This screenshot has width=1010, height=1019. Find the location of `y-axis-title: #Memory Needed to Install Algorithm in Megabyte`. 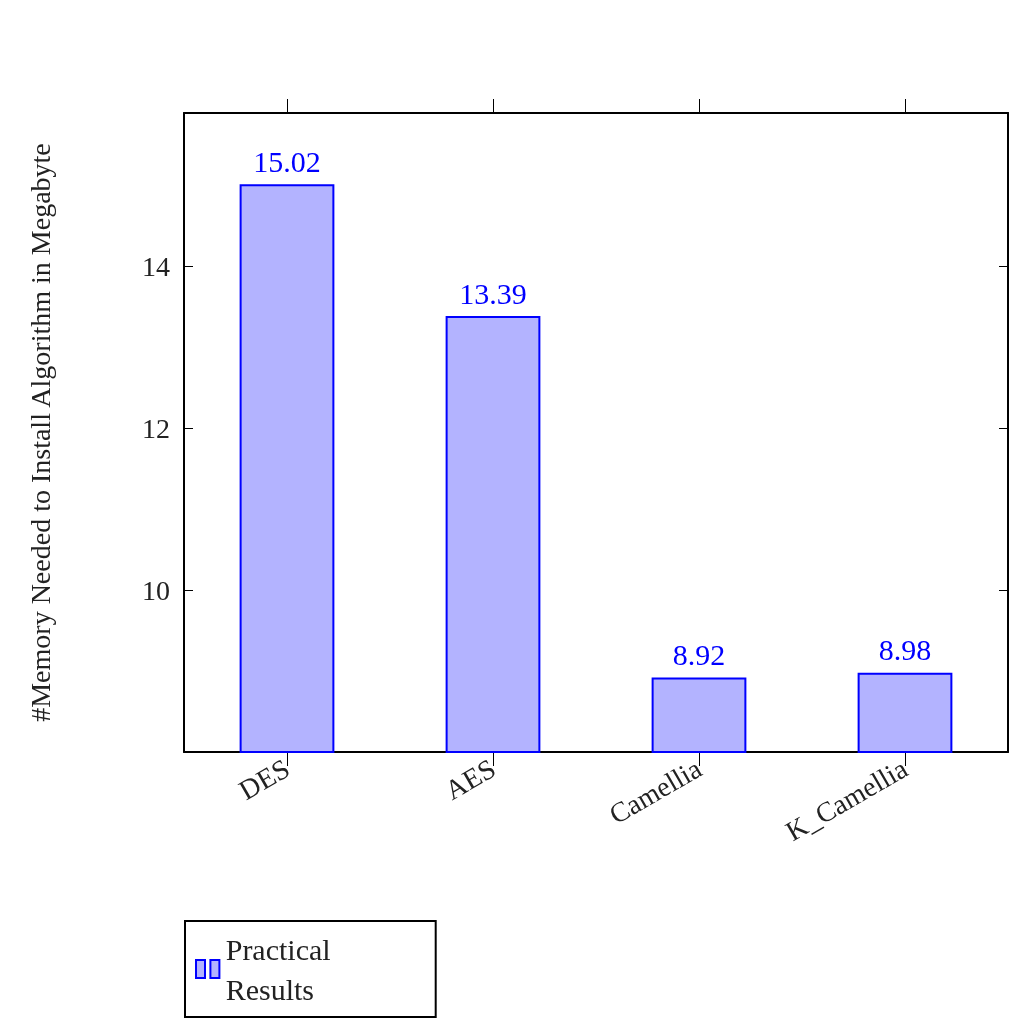

y-axis-title: #Memory Needed to Install Algorithm in Megabyte is located at coordinates (40, 432).